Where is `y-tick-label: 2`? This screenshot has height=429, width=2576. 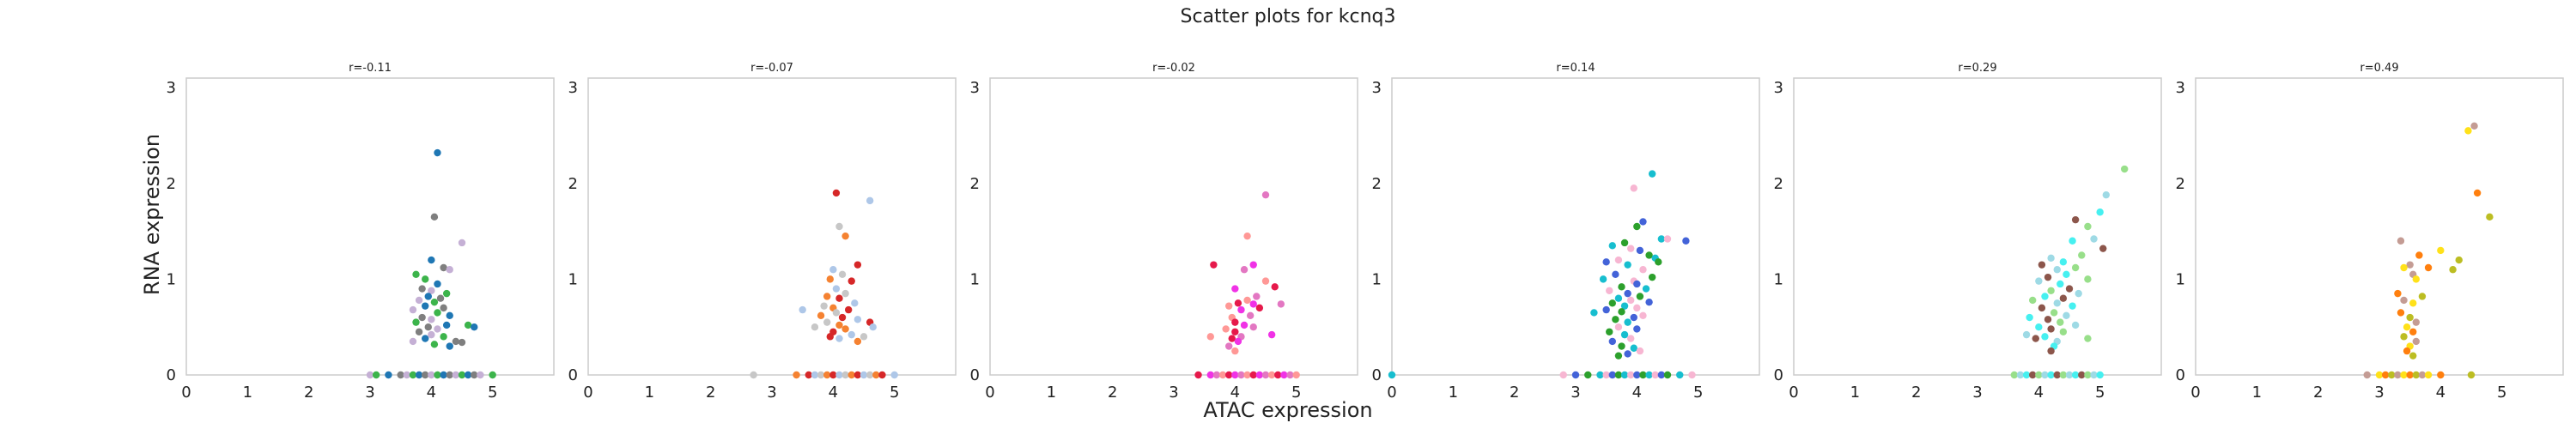
y-tick-label: 2 is located at coordinates (2180, 184).